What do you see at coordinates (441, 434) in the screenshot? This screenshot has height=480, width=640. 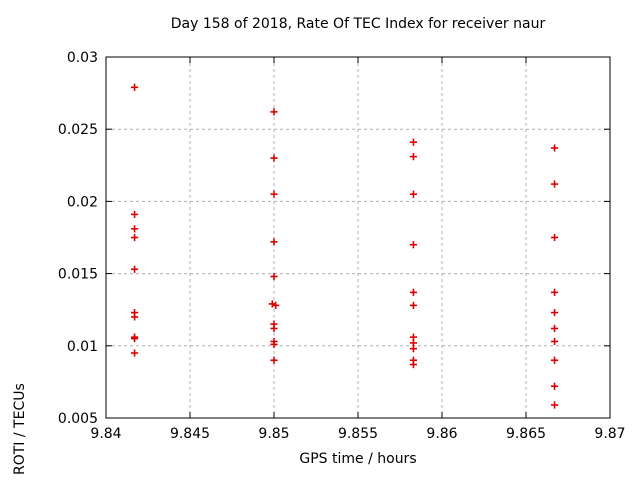 I see `x-tick-label: 9.86` at bounding box center [441, 434].